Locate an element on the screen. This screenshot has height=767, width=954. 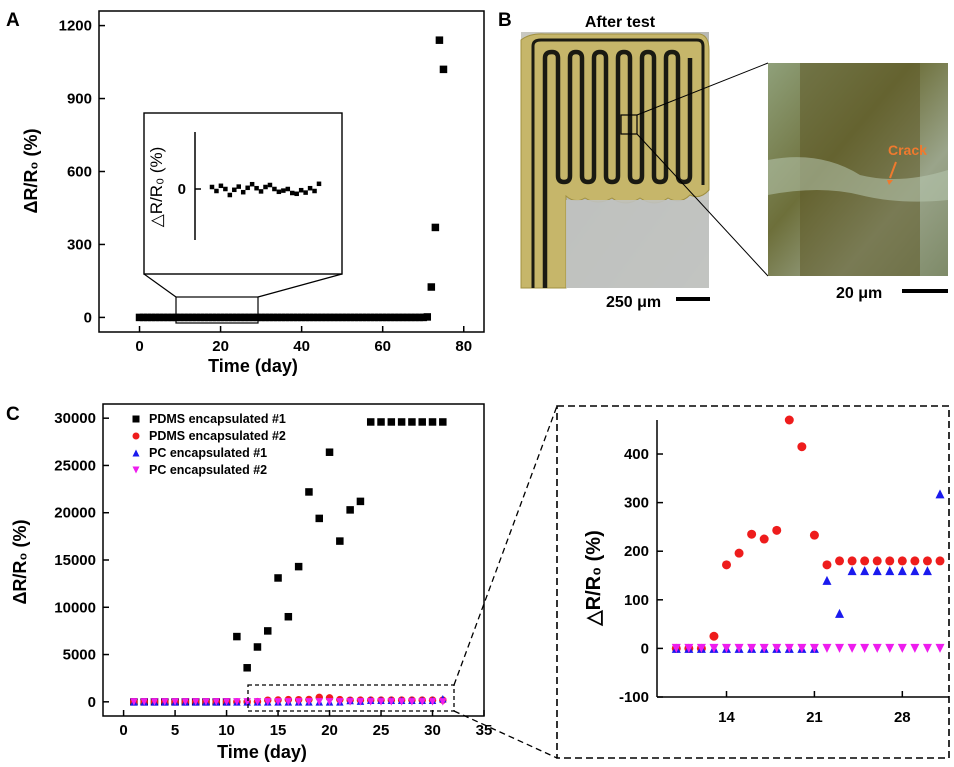
y-tick-label: 300 is located at coordinates (79, 244).